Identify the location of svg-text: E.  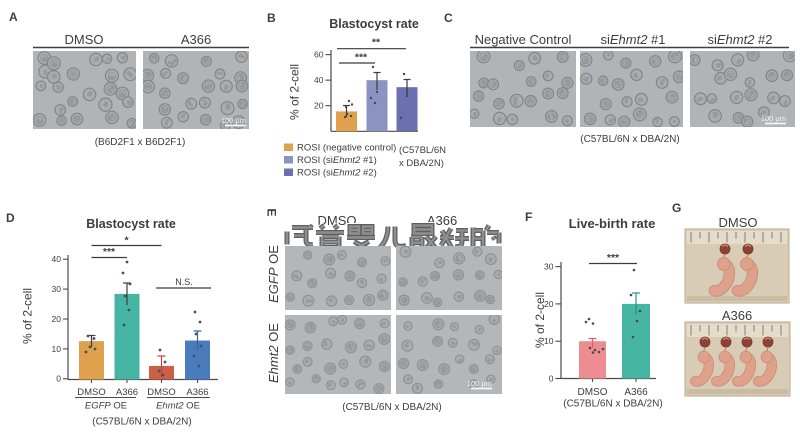
(272, 212).